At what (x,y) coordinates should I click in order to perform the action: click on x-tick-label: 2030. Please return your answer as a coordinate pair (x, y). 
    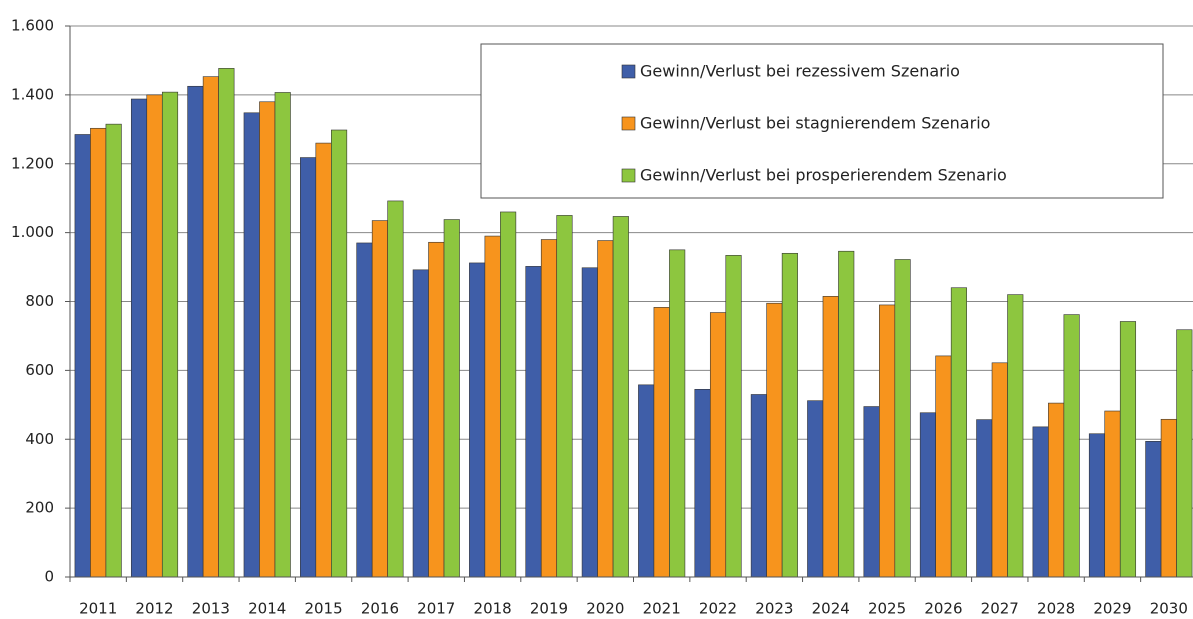
    Looking at the image, I should click on (1169, 609).